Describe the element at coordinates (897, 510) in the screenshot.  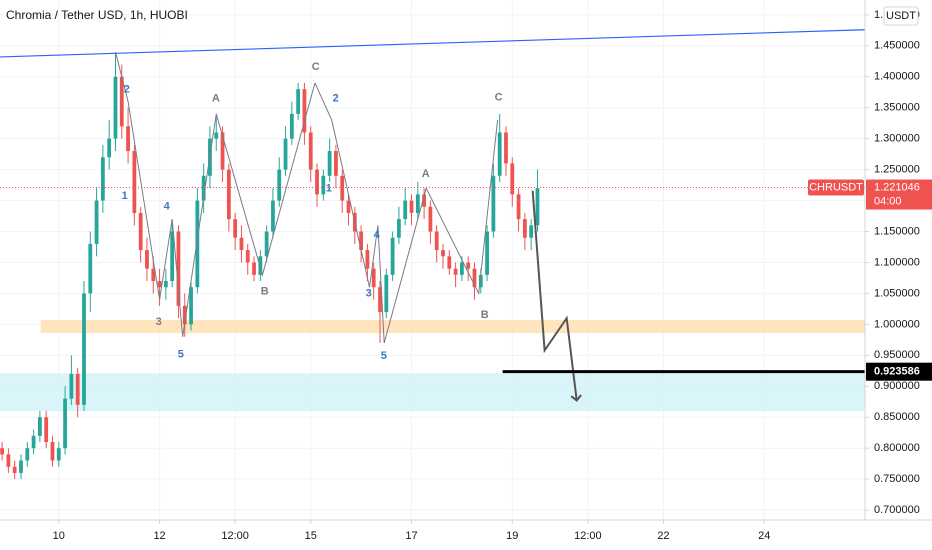
I see `y-tick-label: 0.700000` at that location.